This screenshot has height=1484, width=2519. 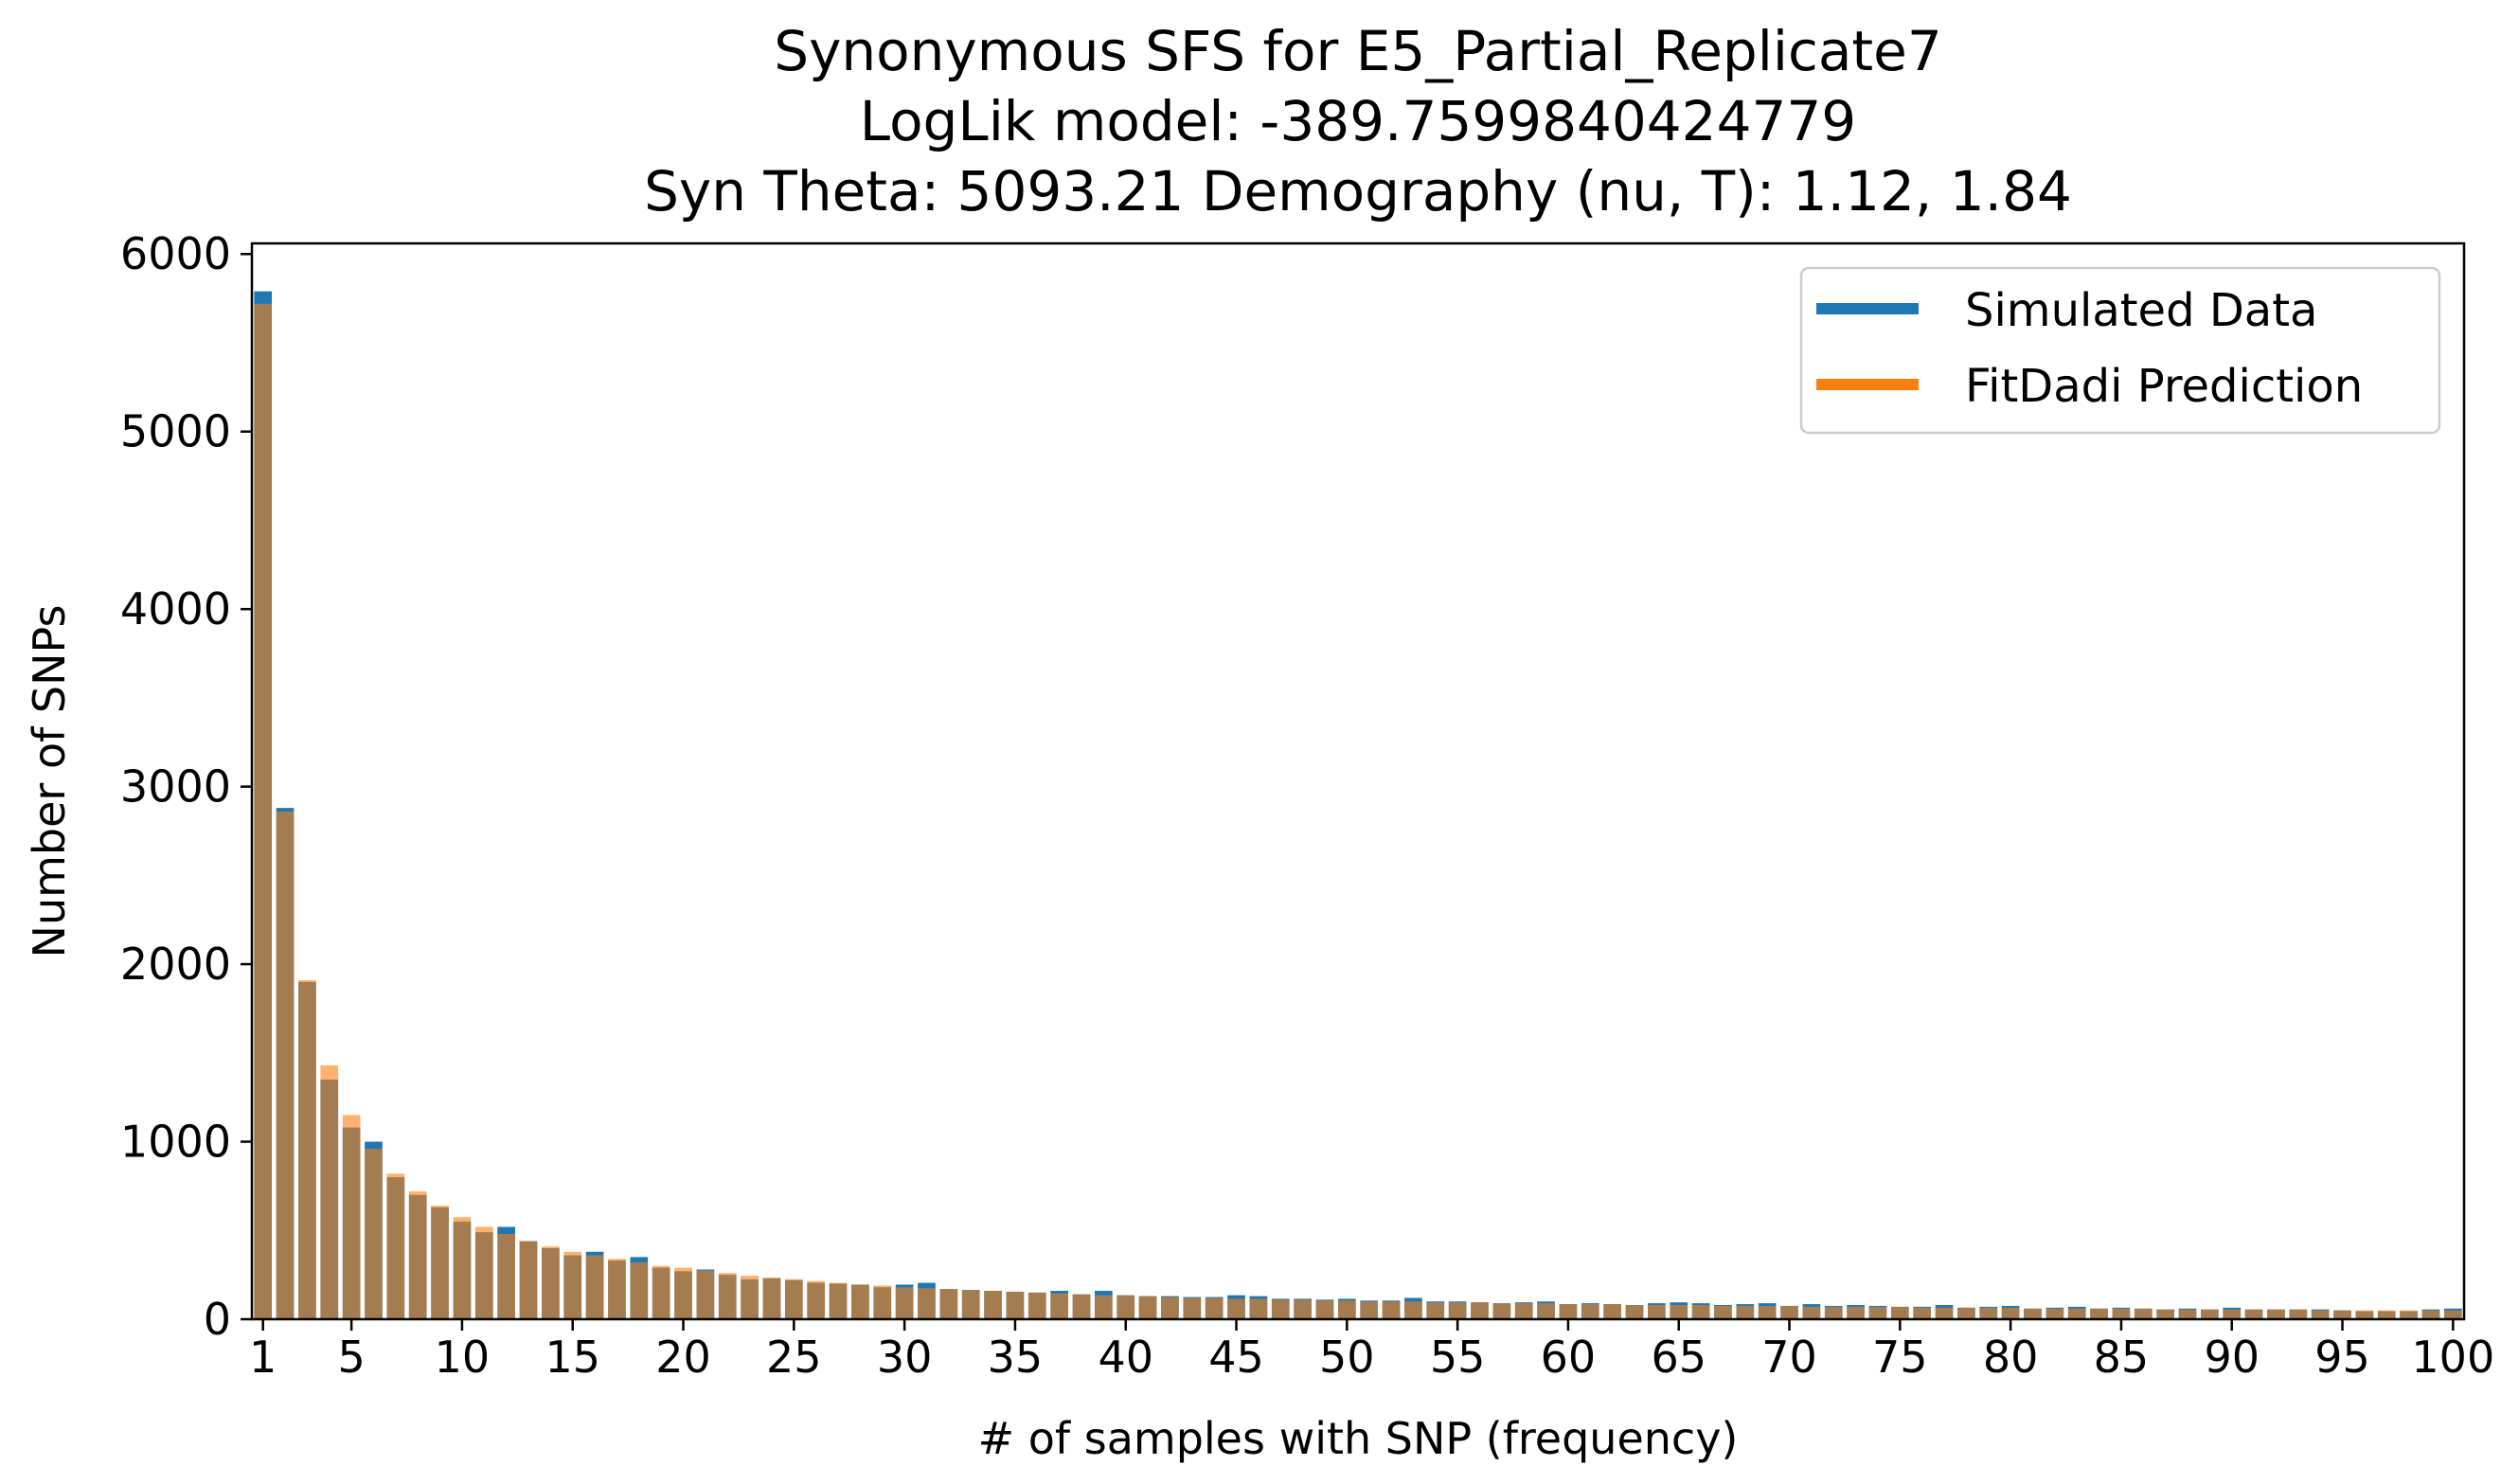 What do you see at coordinates (49, 781) in the screenshot?
I see `y-axis-label: Number of SNPs` at bounding box center [49, 781].